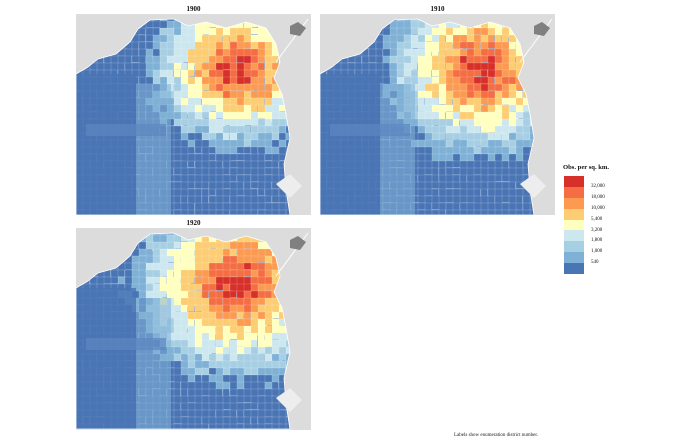 The image size is (690, 440). Describe the element at coordinates (598, 208) in the screenshot. I see `legend-label: 10,000` at that location.